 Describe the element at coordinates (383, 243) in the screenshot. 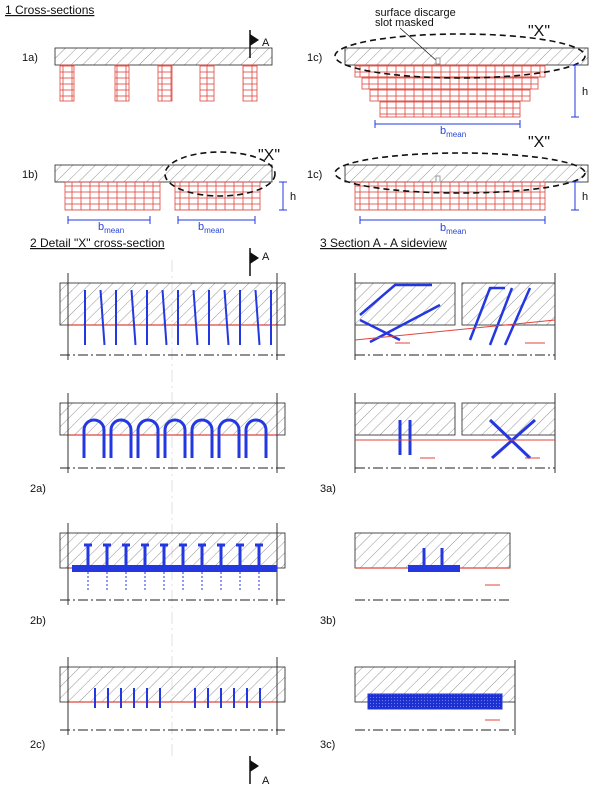

I see `section-title: 3 Section A - A sideview` at that location.